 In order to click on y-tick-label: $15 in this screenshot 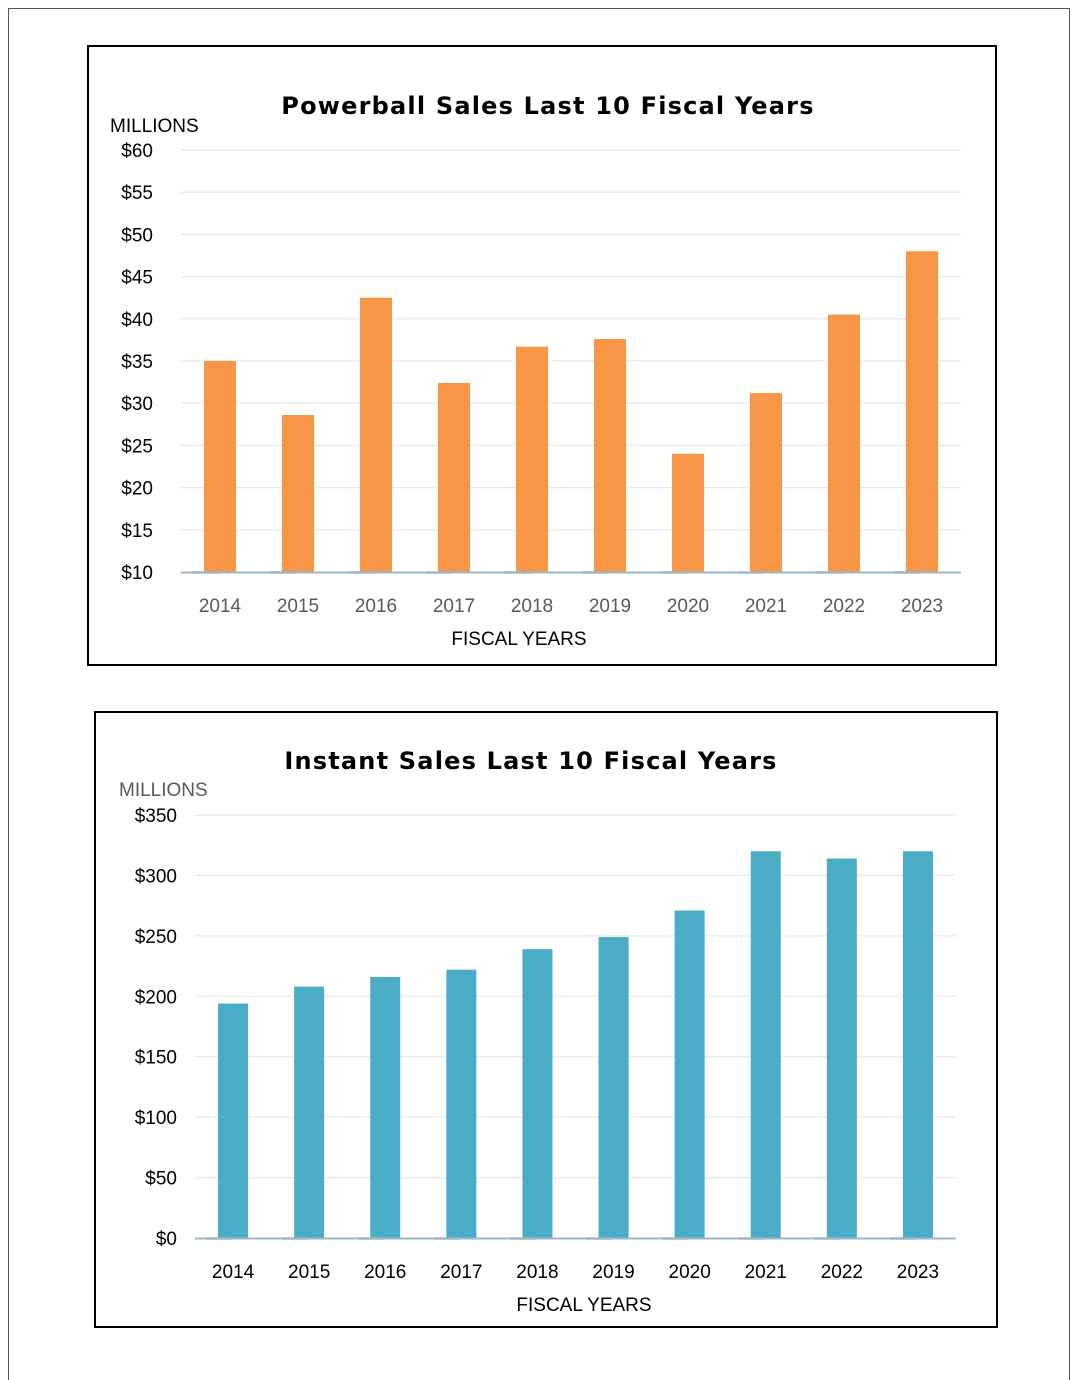, I will do `click(137, 531)`.